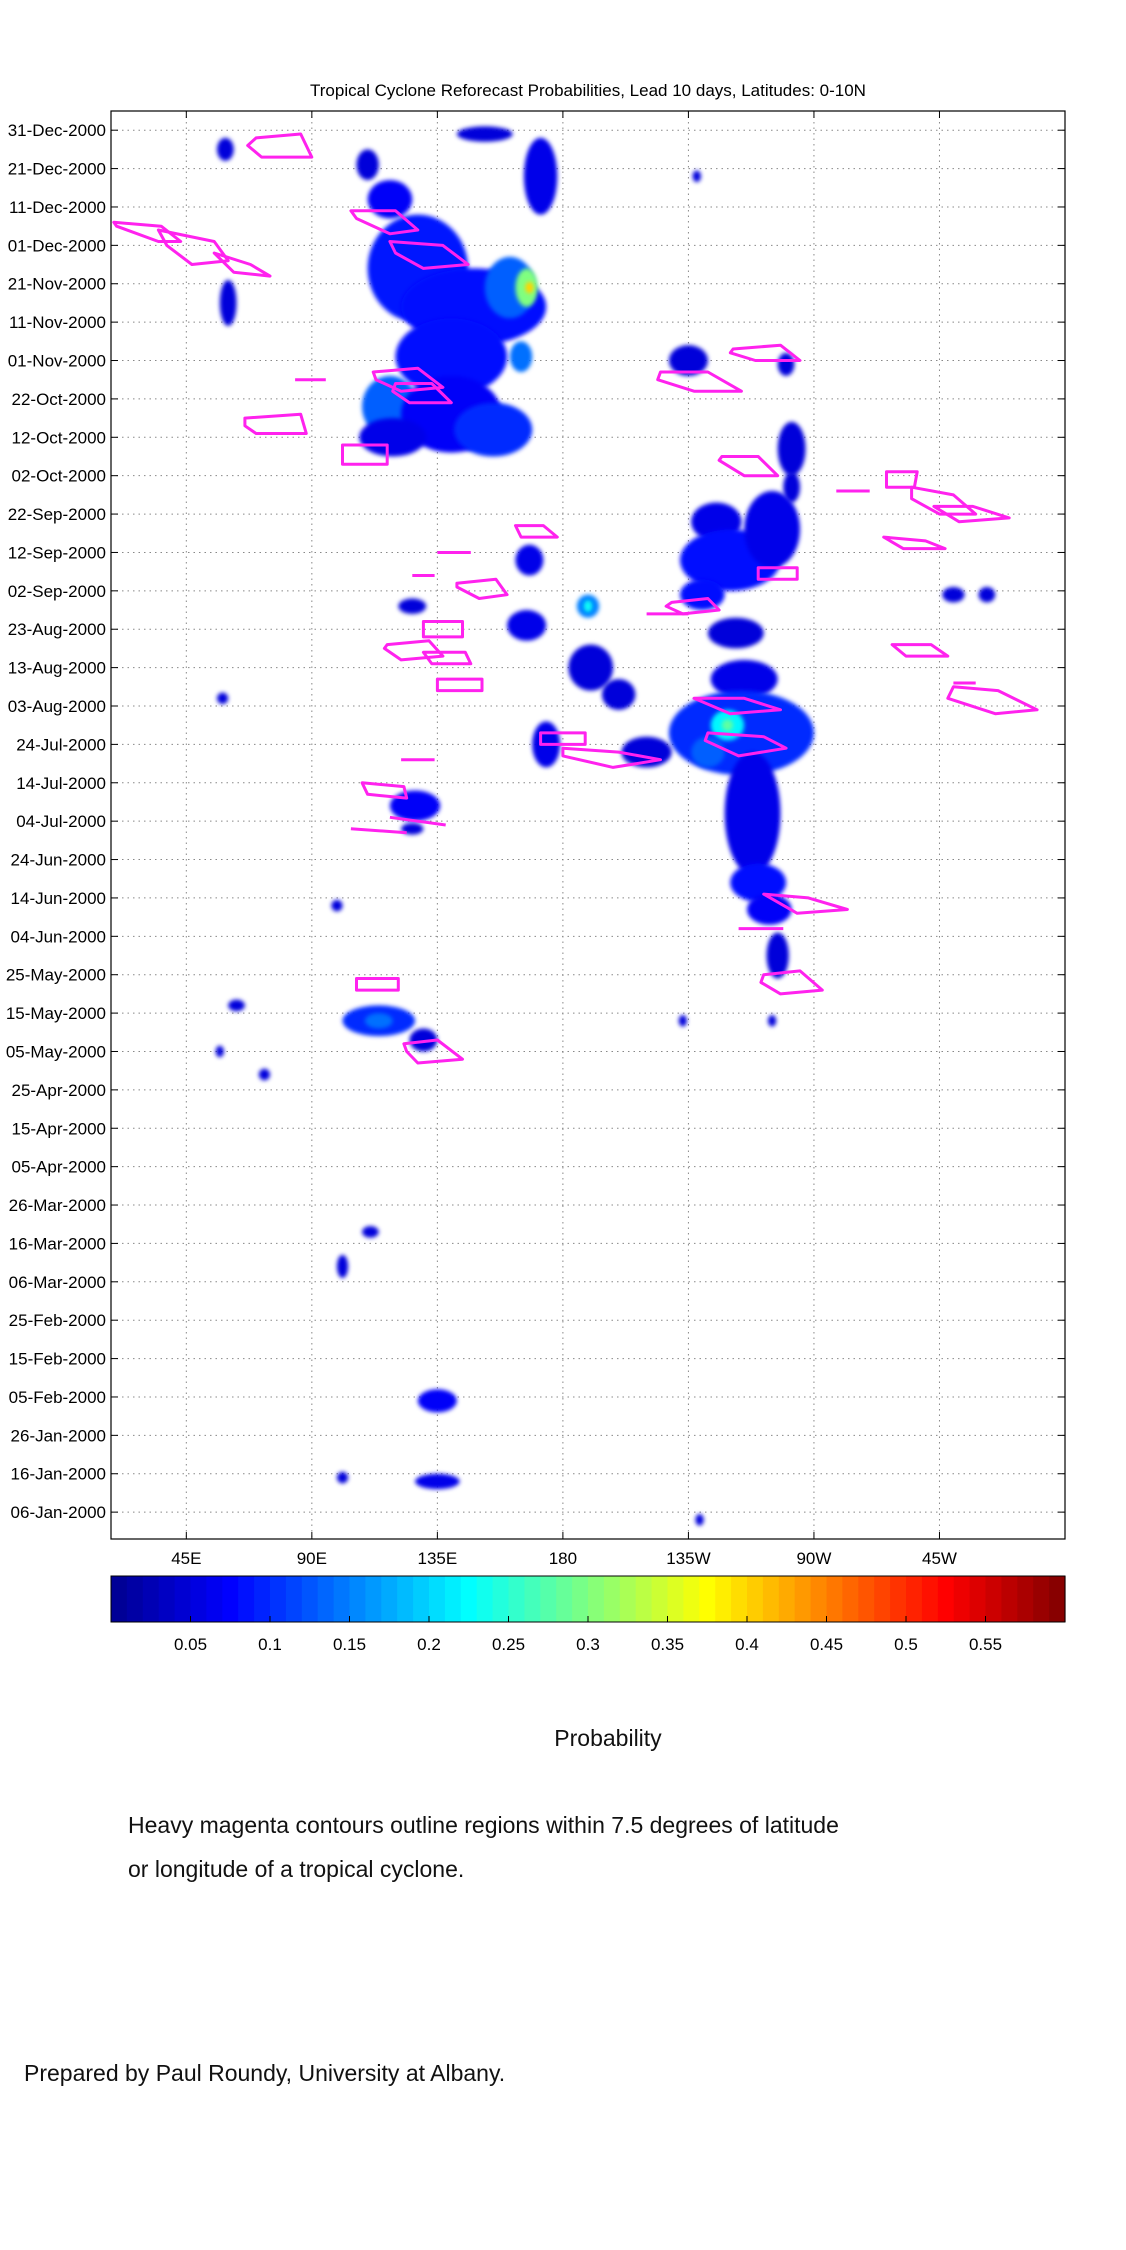 This screenshot has width=1126, height=2250. I want to click on y-tick-label: 12-Oct-2000, so click(59, 437).